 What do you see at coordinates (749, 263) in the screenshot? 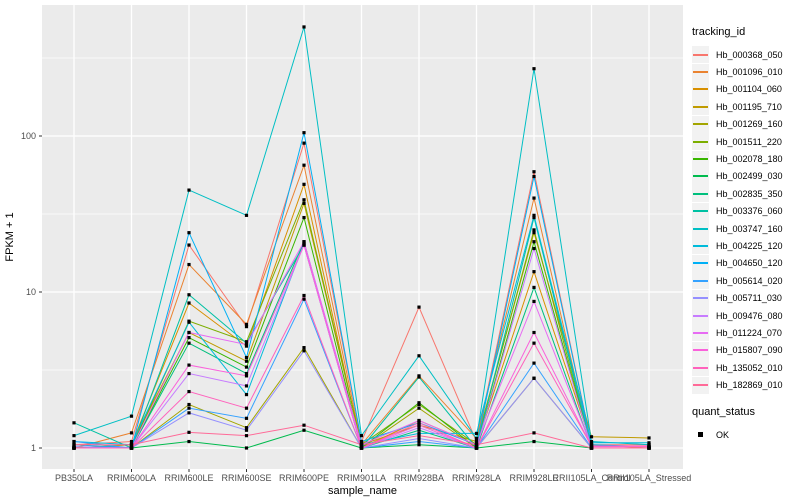
I see `legend-item-label: Hb_004650_120` at bounding box center [749, 263].